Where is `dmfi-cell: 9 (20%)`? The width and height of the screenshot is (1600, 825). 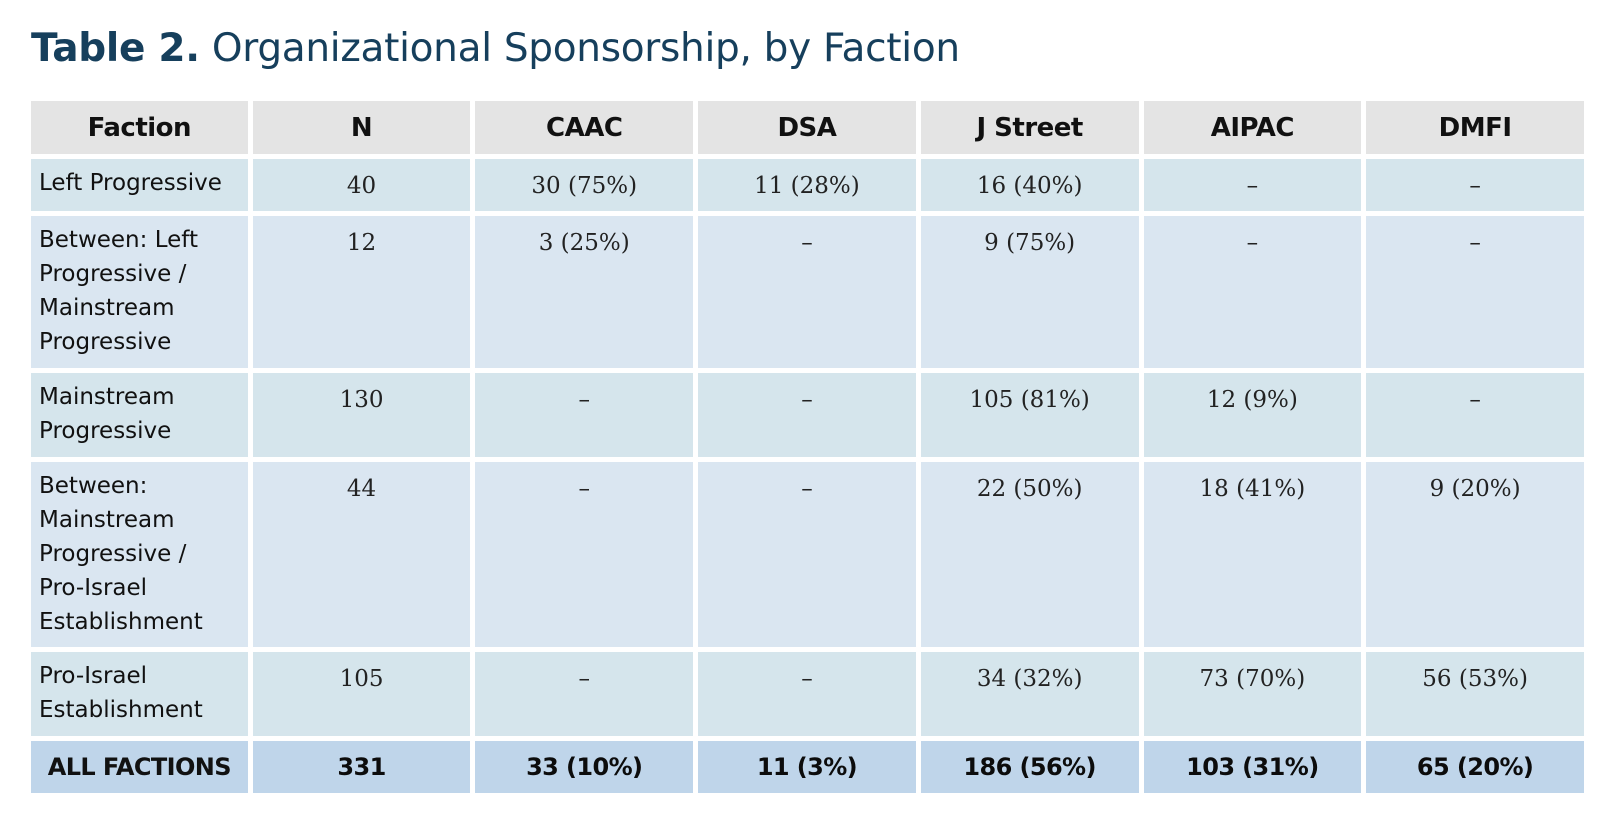 dmfi-cell: 9 (20%) is located at coordinates (1475, 554).